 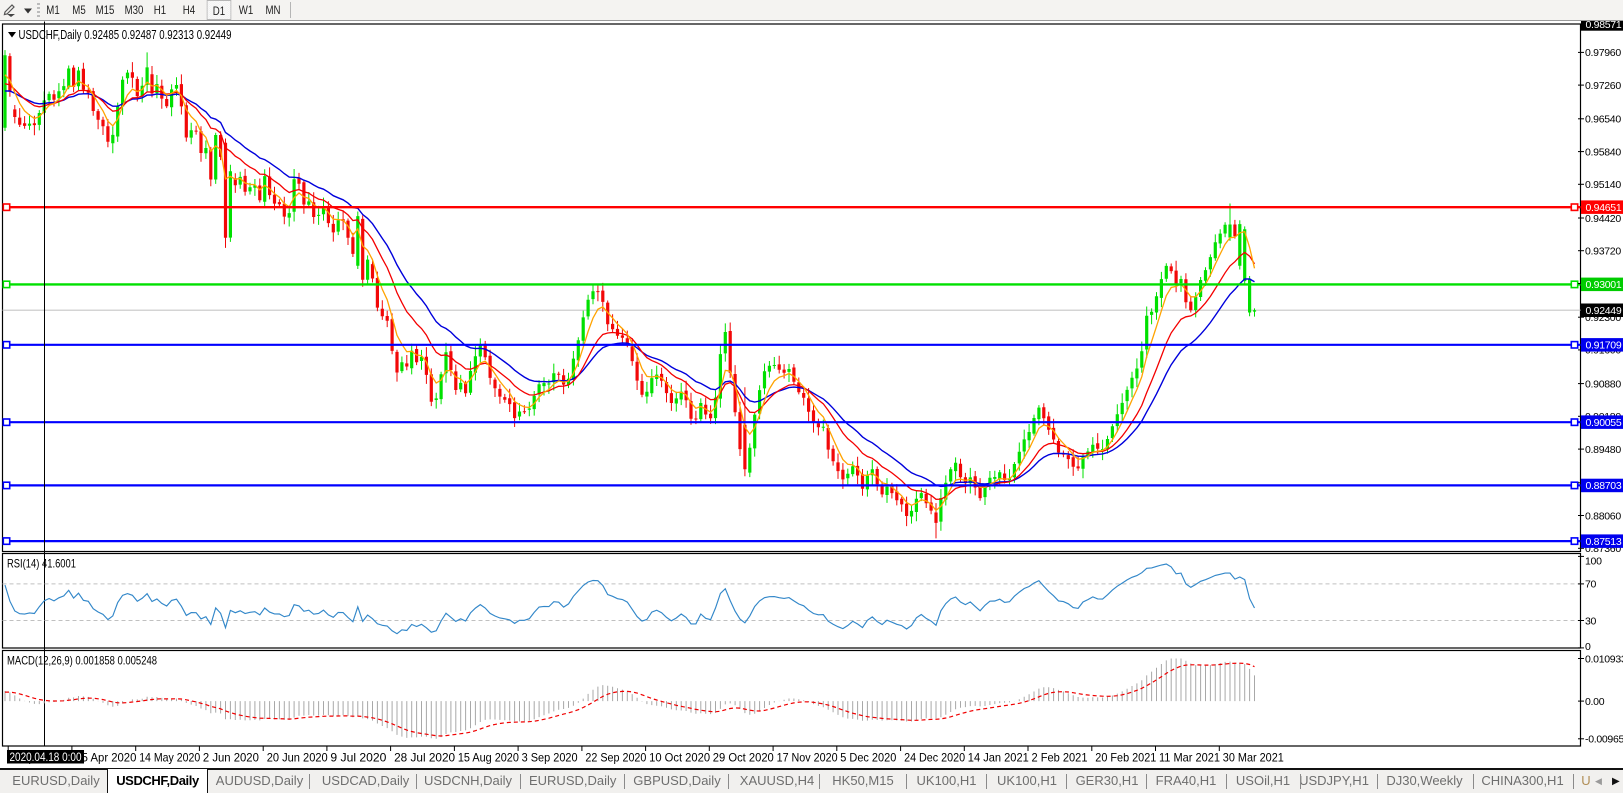 I want to click on svg-text: -0.009653, so click(x=1604, y=740).